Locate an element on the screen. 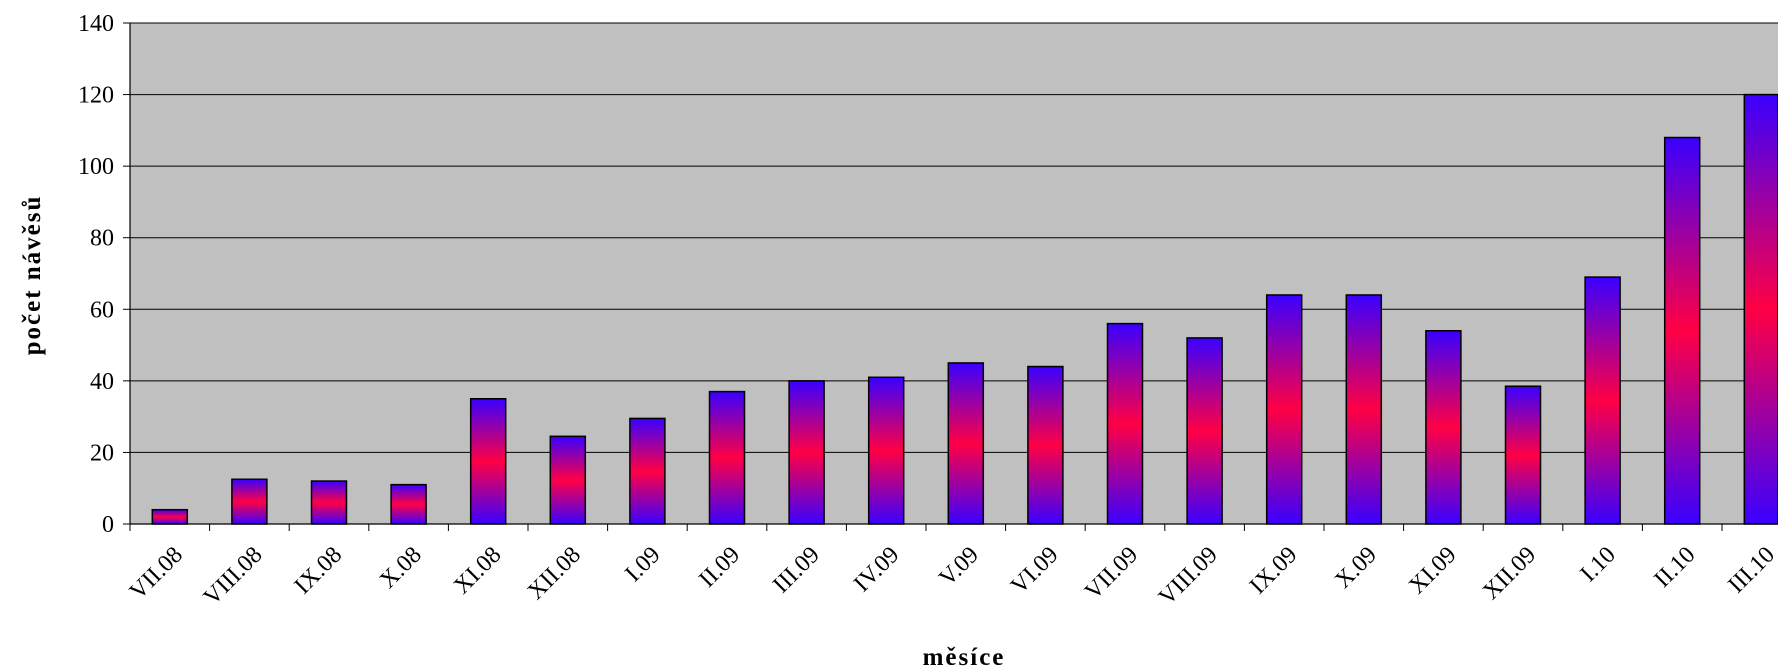  y-tick-label: 0 is located at coordinates (108, 525).